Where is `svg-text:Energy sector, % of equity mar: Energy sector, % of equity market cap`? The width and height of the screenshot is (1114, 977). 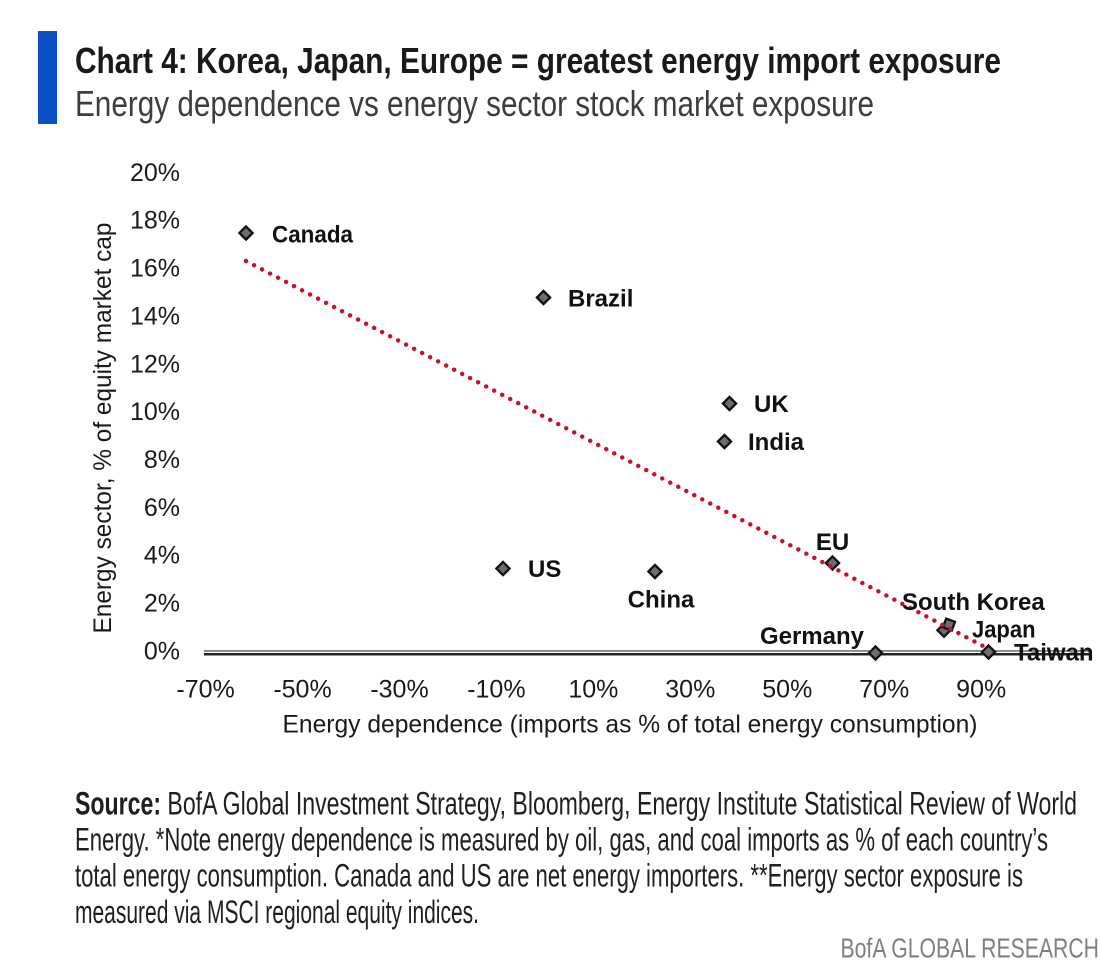 svg-text:Energy sector, % of equity mar: Energy sector, % of equity market cap is located at coordinates (103, 428).